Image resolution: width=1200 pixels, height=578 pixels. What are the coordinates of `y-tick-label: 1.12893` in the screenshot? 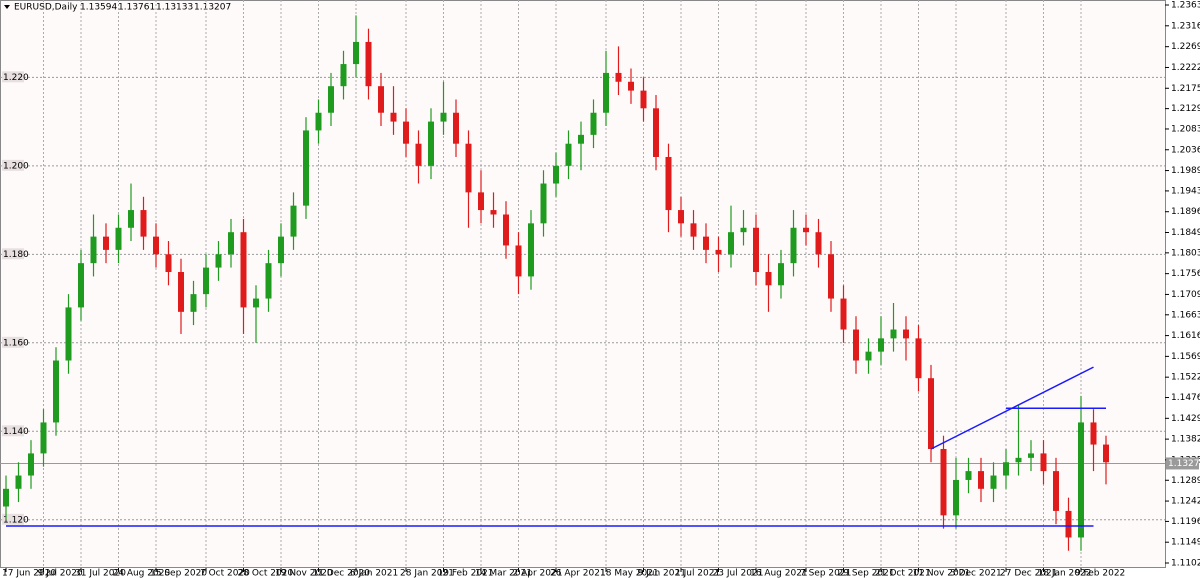 It's located at (1185, 481).